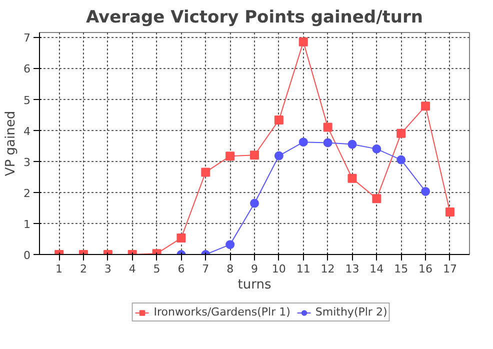 This screenshot has height=349, width=493. What do you see at coordinates (255, 285) in the screenshot?
I see `x-axis-title: turns` at bounding box center [255, 285].